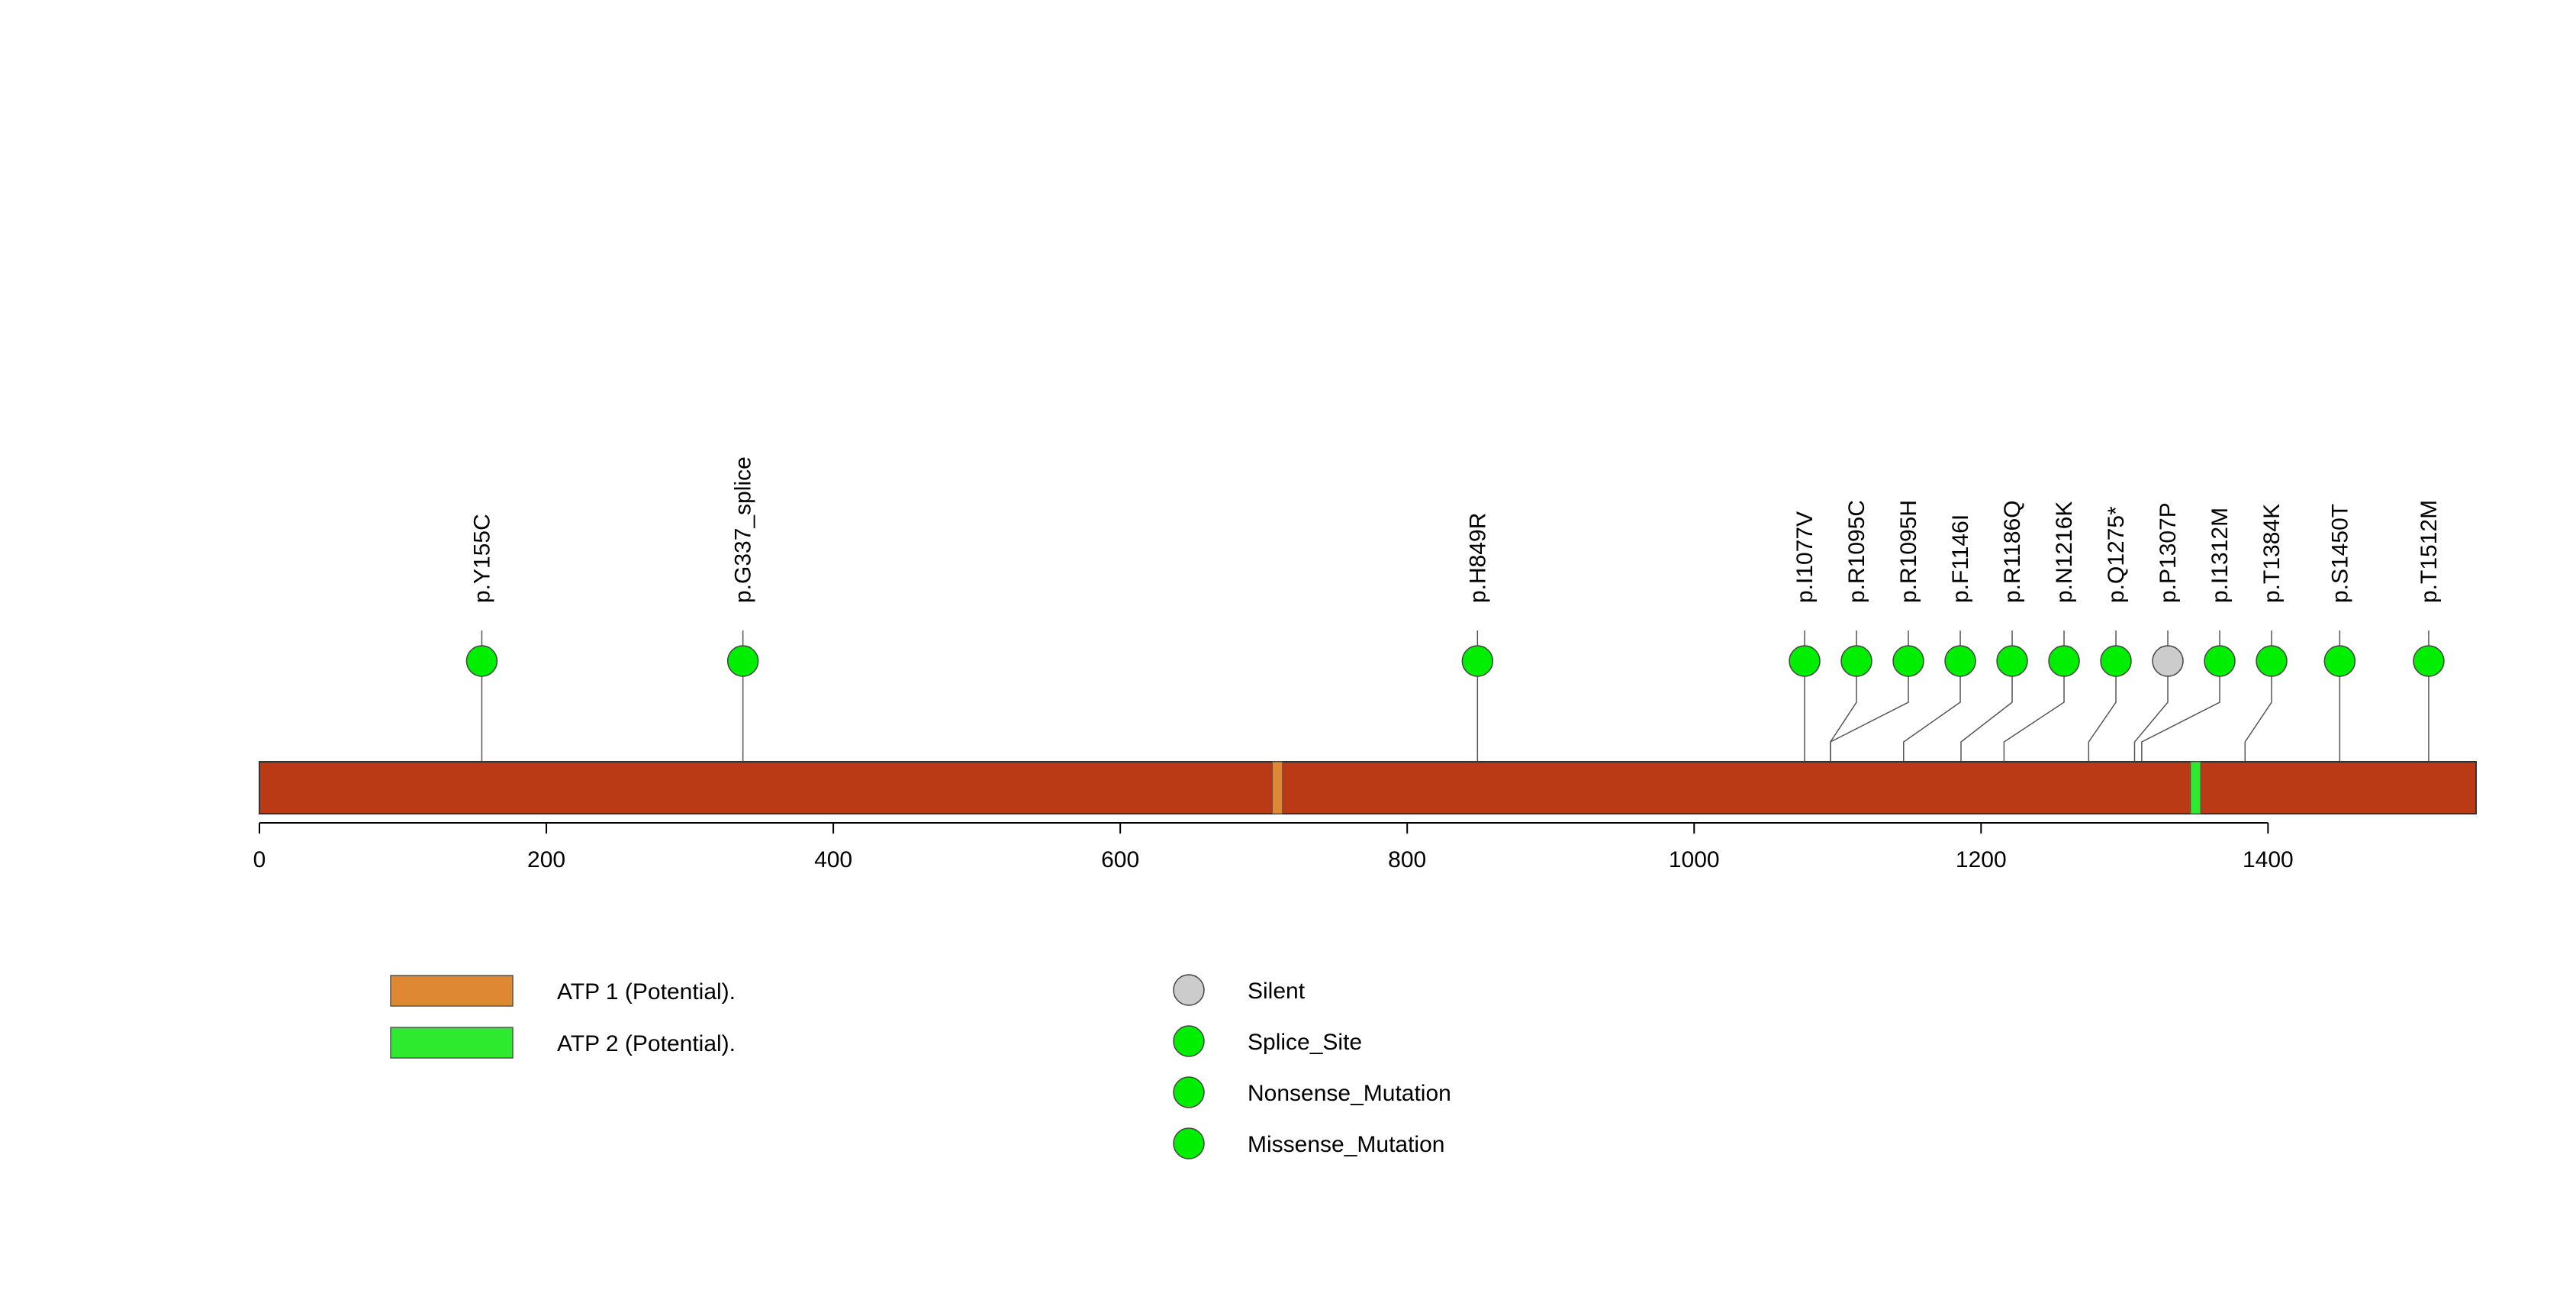  What do you see at coordinates (1477, 661) in the screenshot?
I see `mutation-marker-ph849r` at bounding box center [1477, 661].